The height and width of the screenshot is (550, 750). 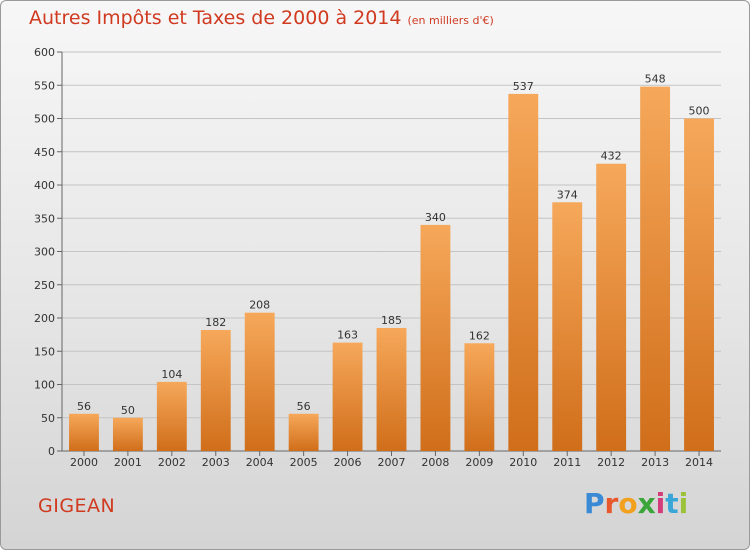 What do you see at coordinates (172, 462) in the screenshot?
I see `x-tick-label: 2002` at bounding box center [172, 462].